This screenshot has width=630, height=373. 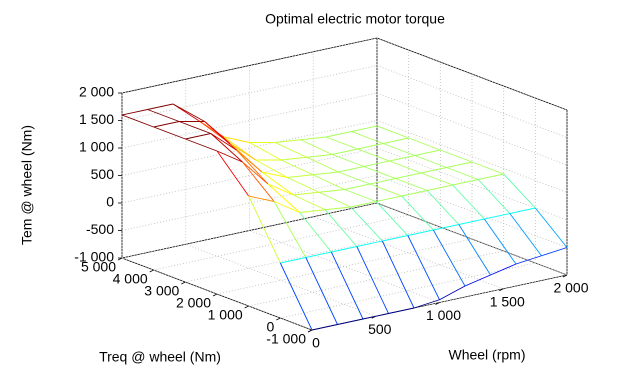 I want to click on y-tick-label: 0, so click(x=271, y=327).